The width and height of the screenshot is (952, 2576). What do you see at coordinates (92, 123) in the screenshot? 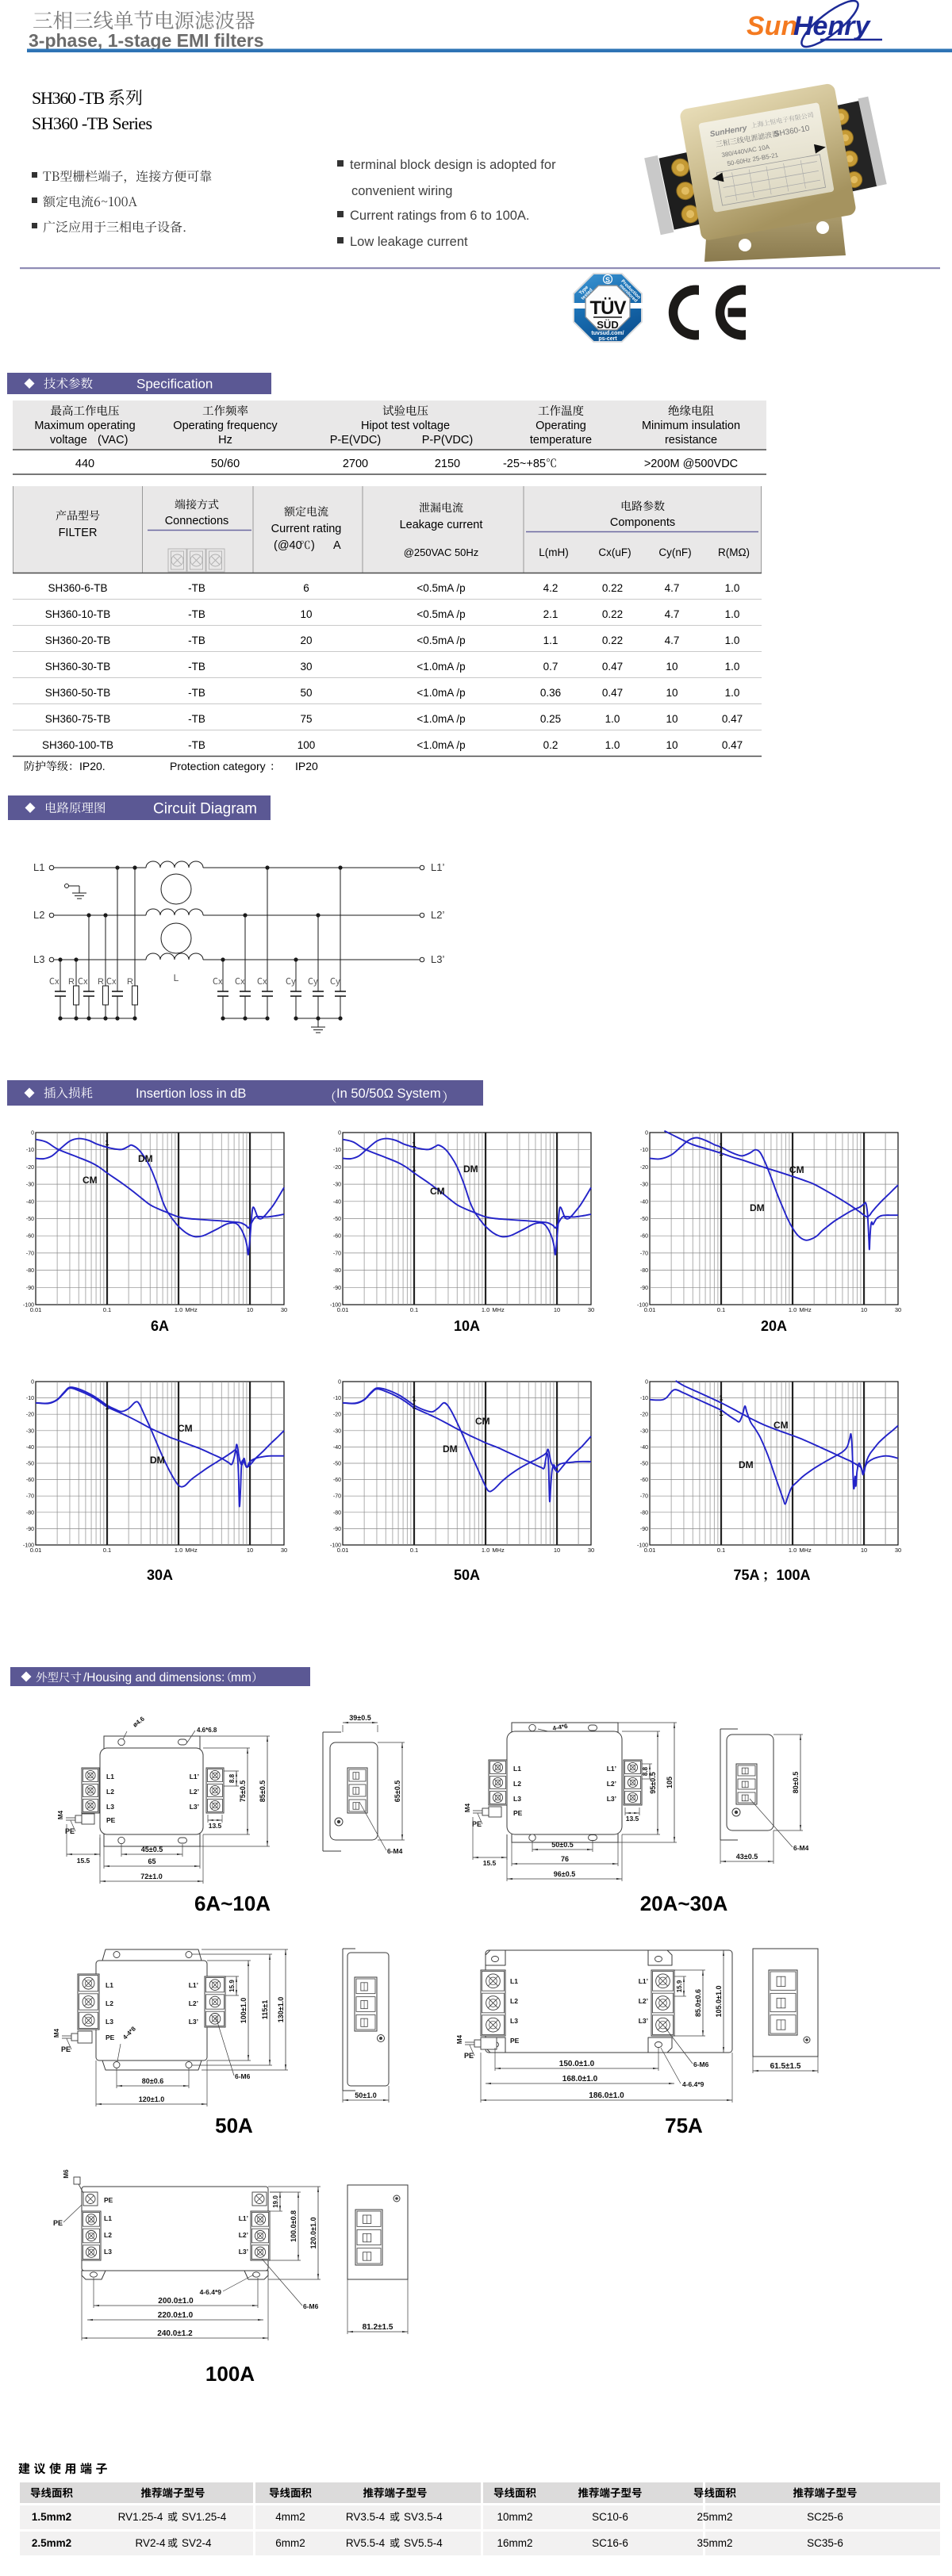
I see `svg-text: SH360 -TB Series` at bounding box center [92, 123].